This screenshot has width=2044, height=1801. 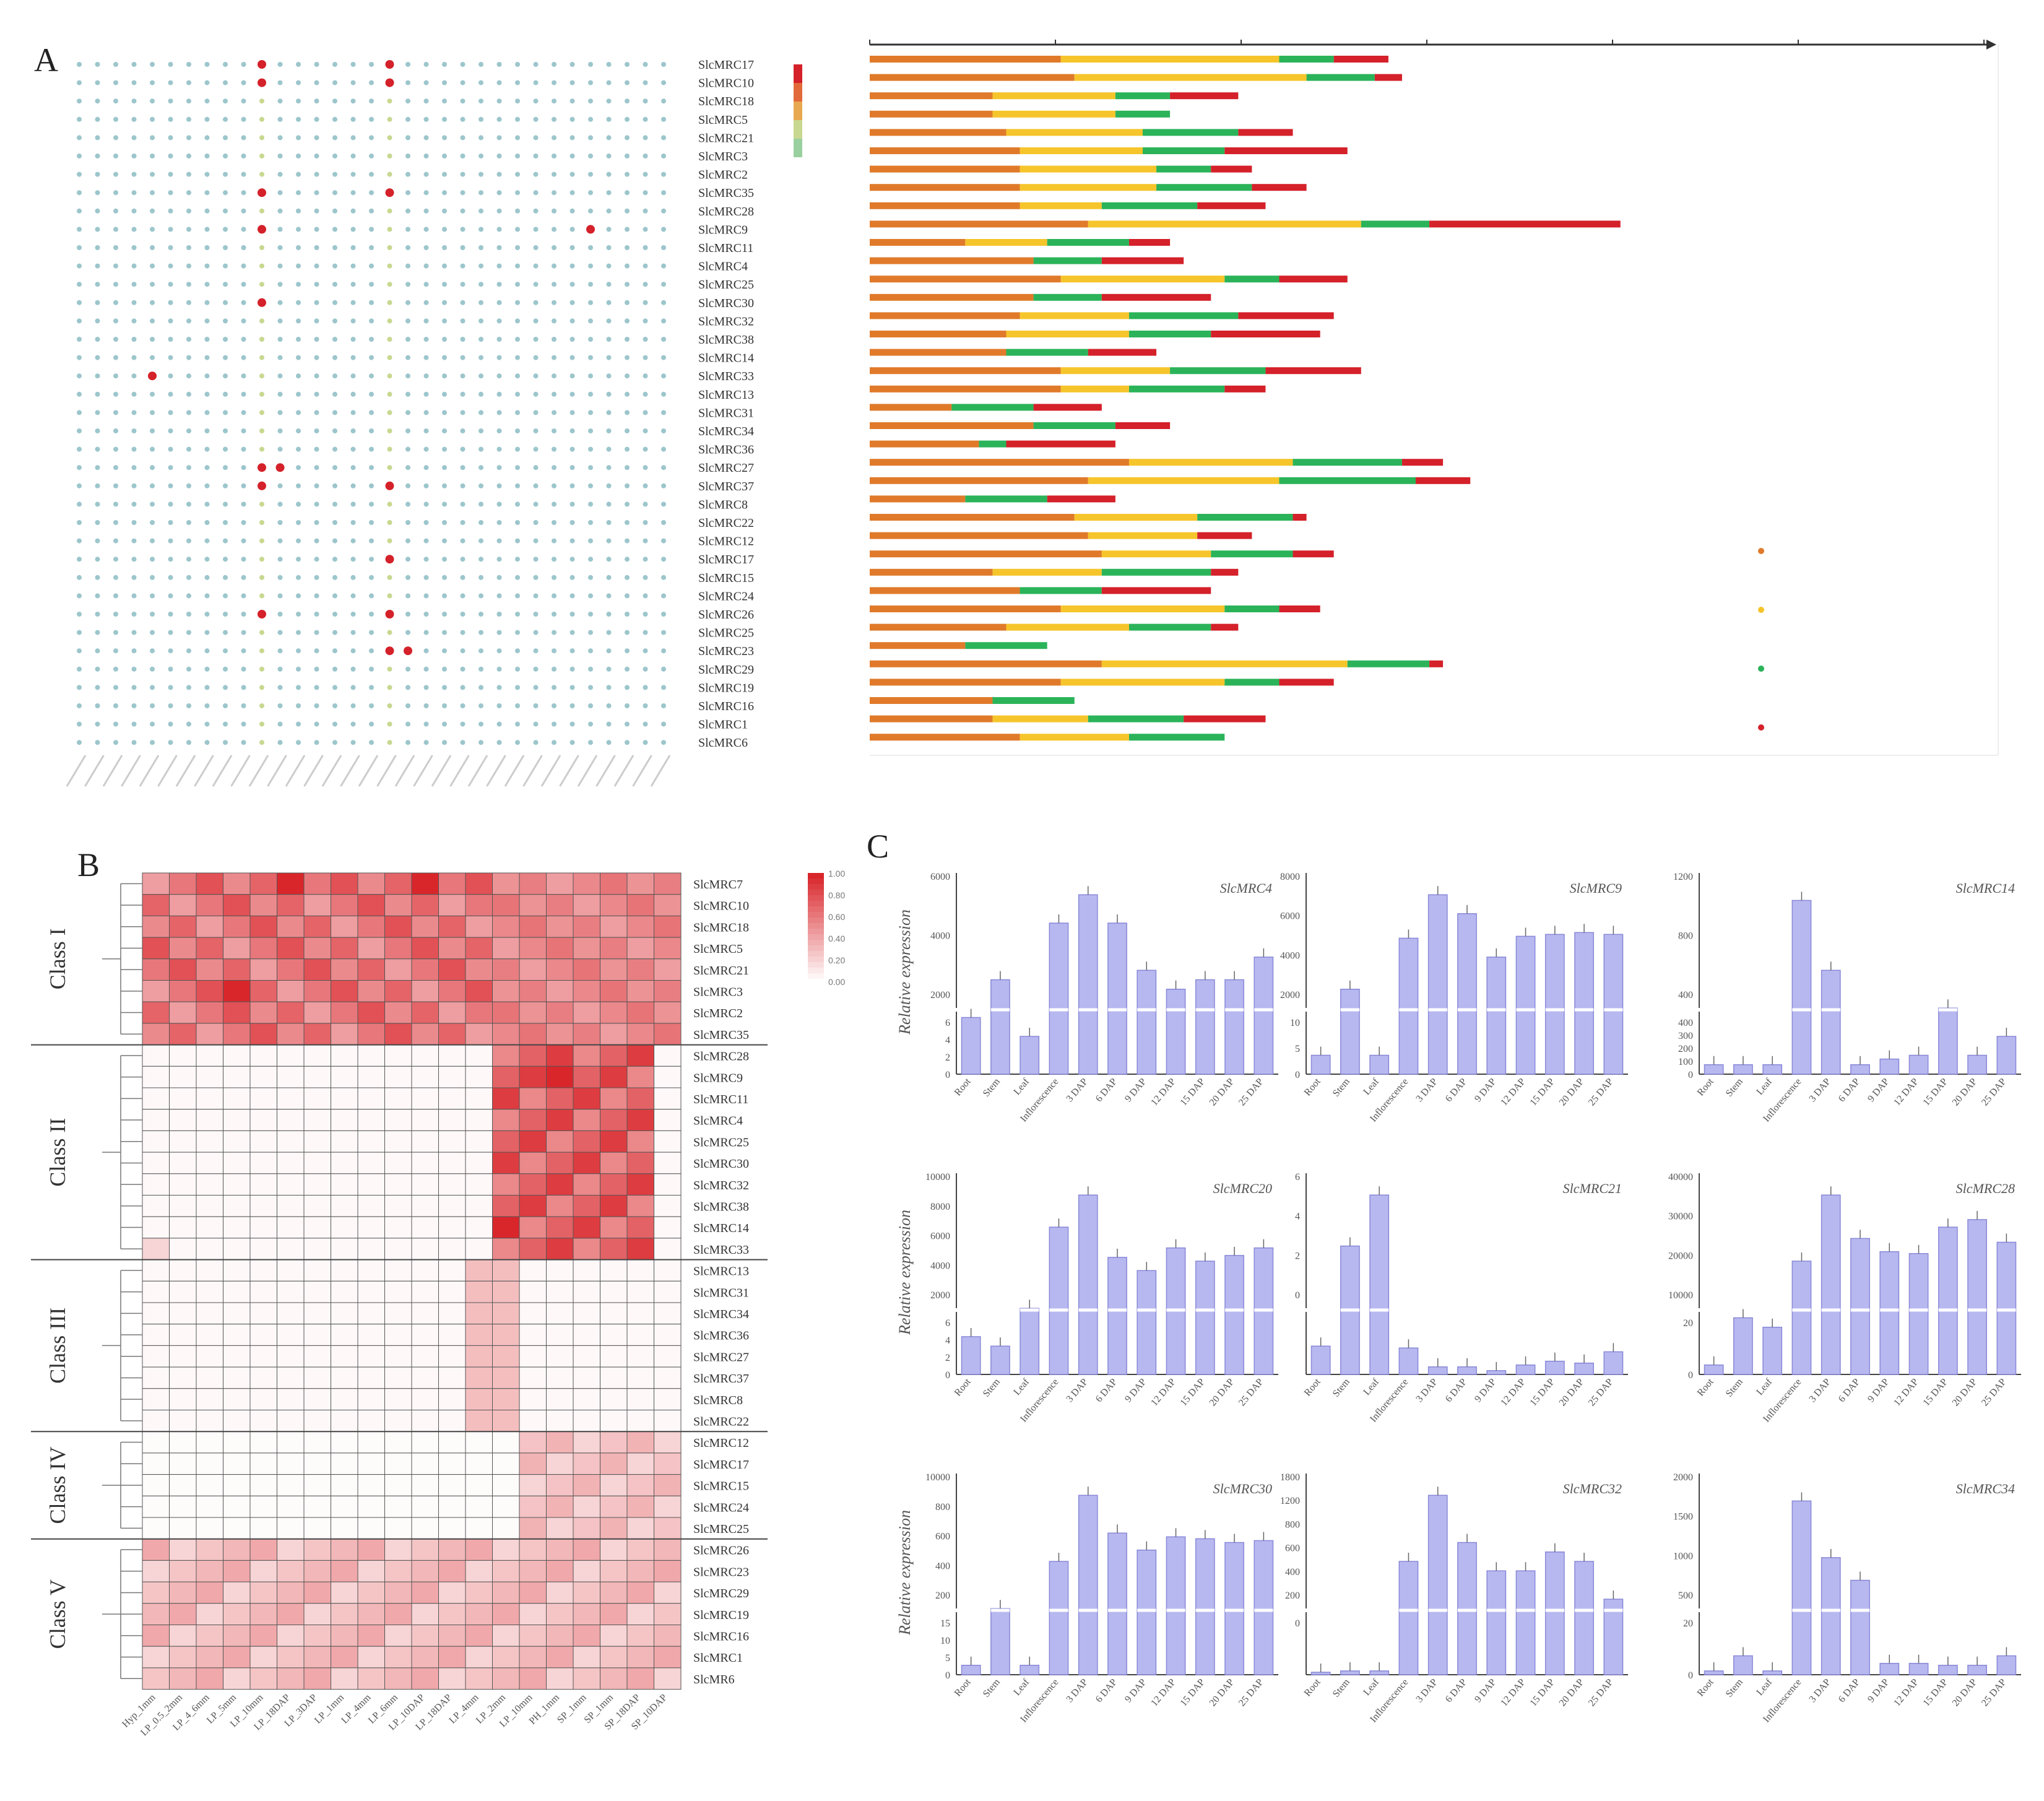 I want to click on y-tick-label: 4000, so click(x=940, y=1266).